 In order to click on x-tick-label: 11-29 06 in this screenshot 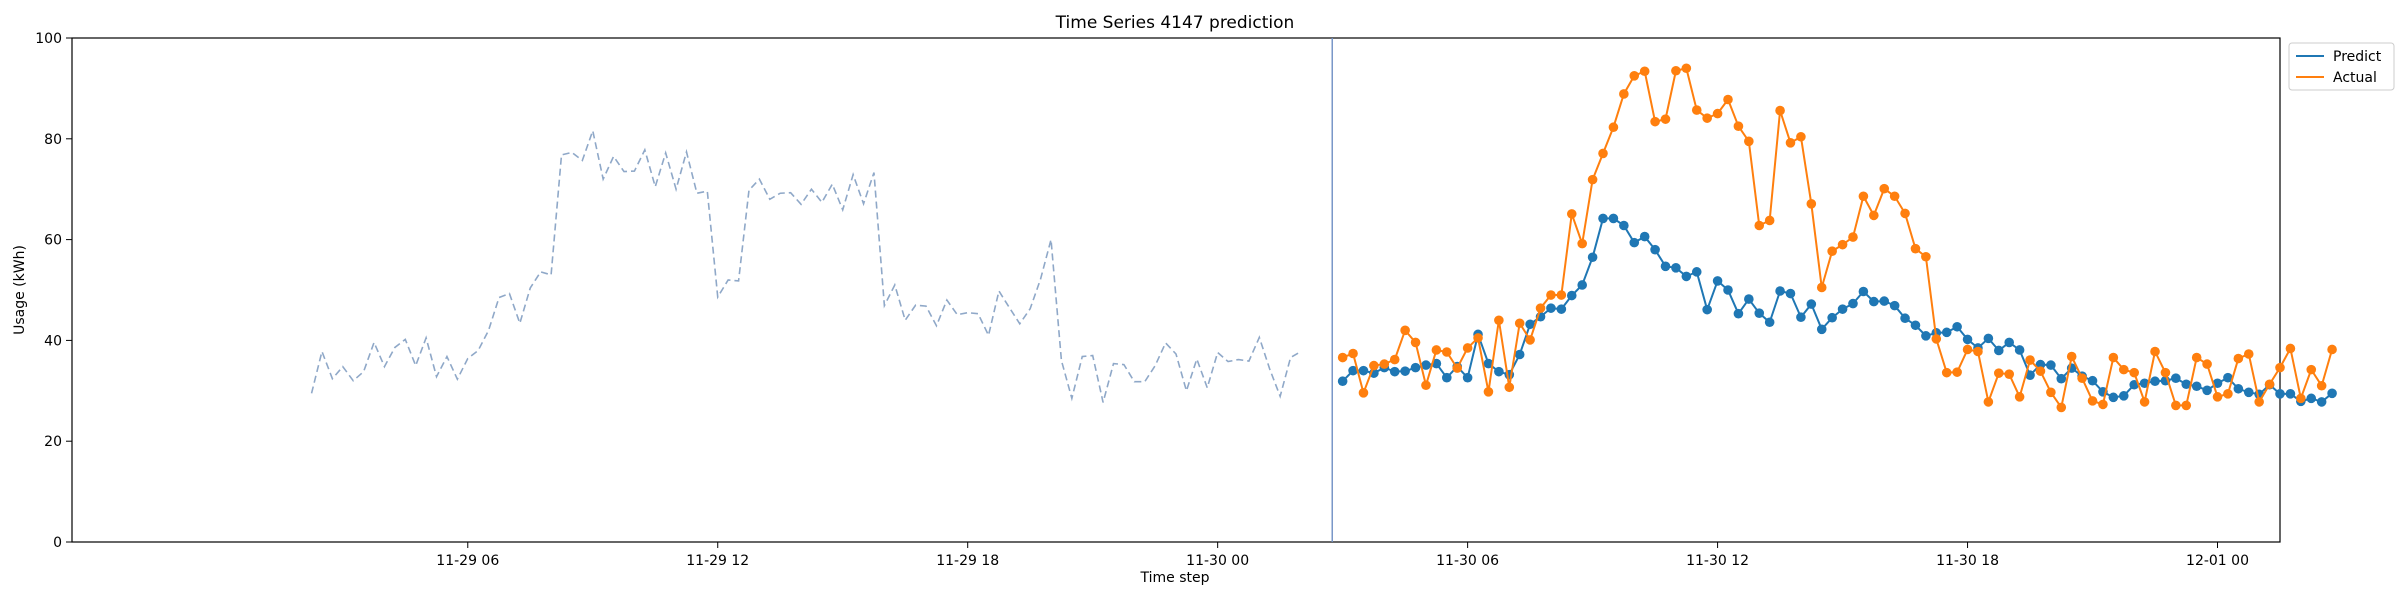, I will do `click(467, 561)`.